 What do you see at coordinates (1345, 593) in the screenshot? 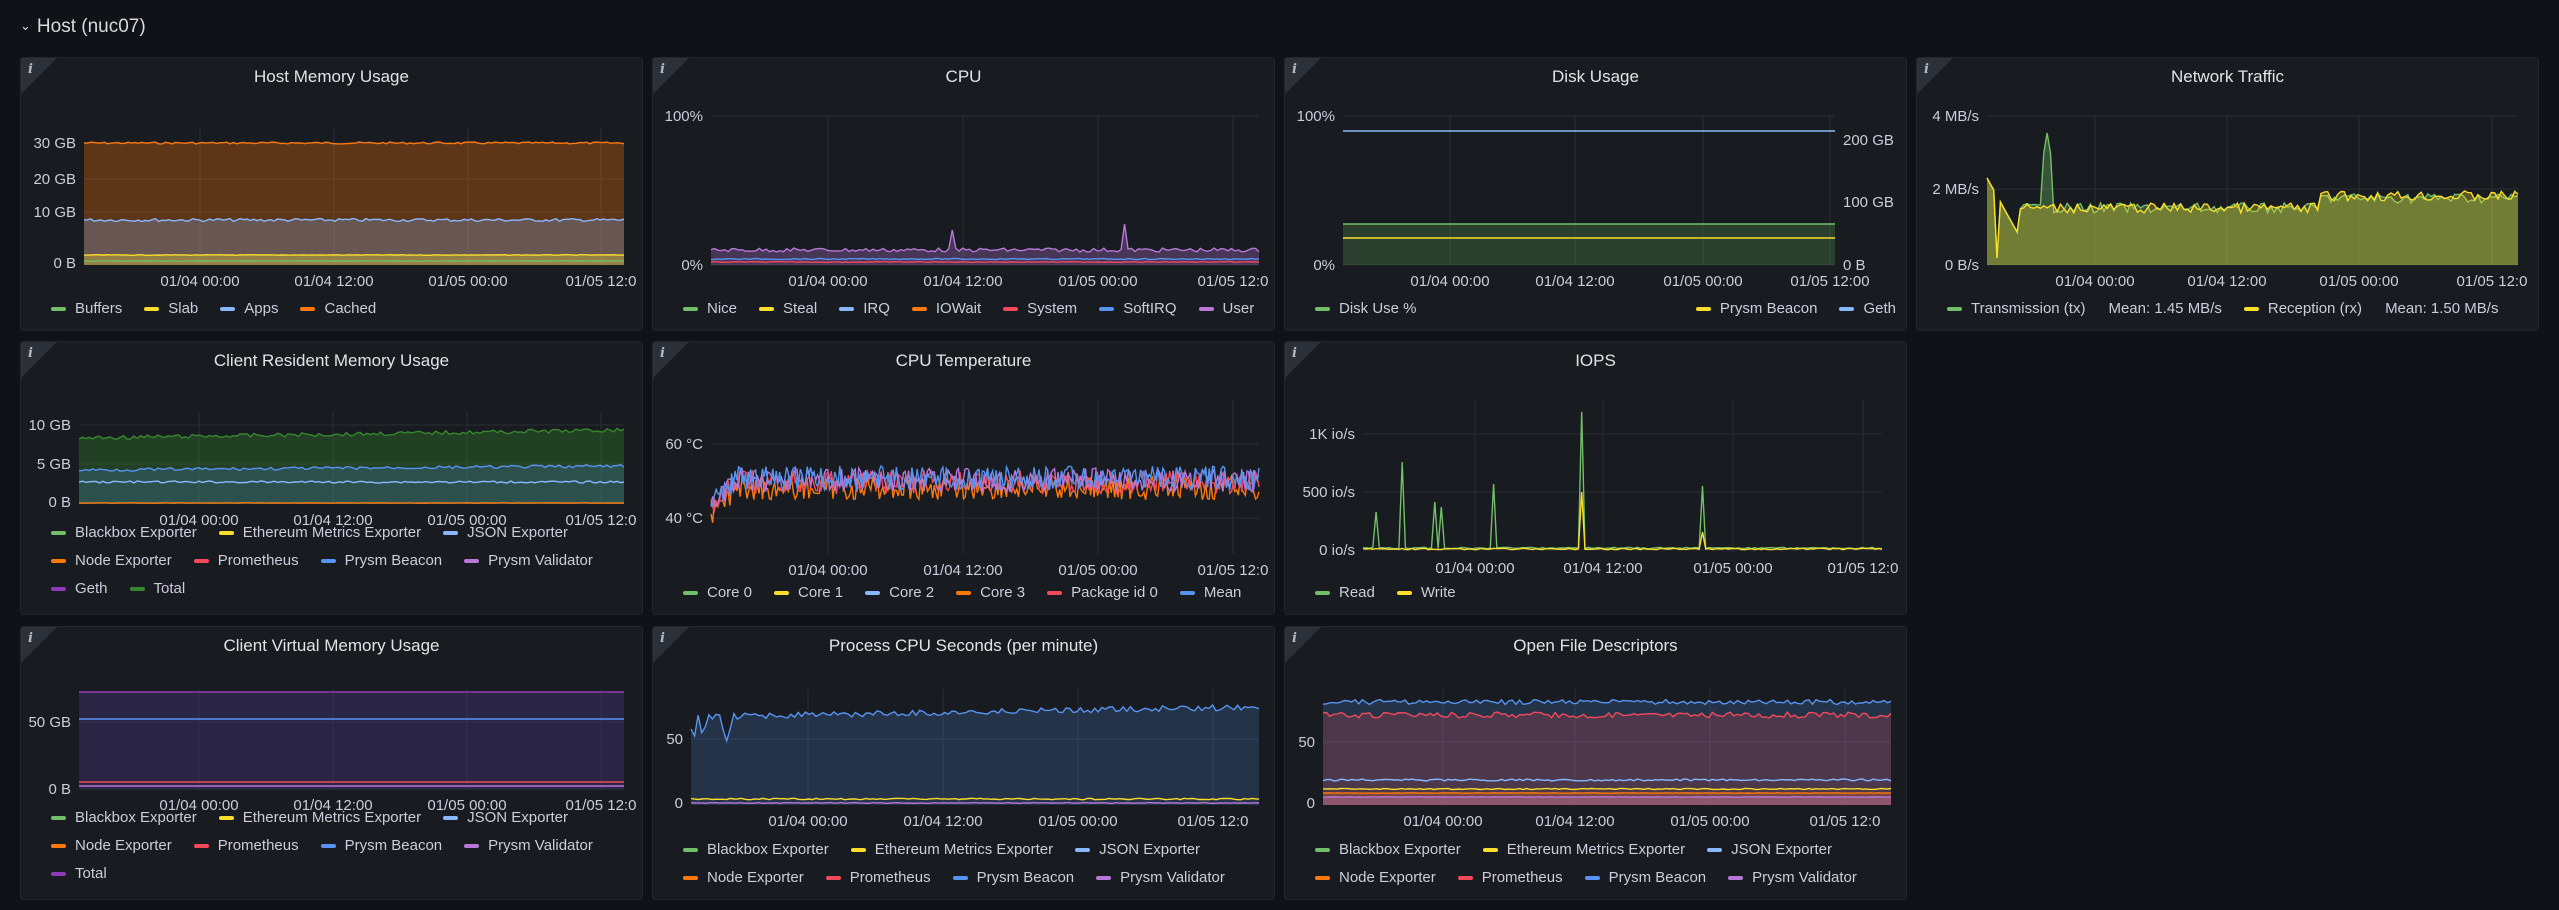
I see `legend-item: Read` at bounding box center [1345, 593].